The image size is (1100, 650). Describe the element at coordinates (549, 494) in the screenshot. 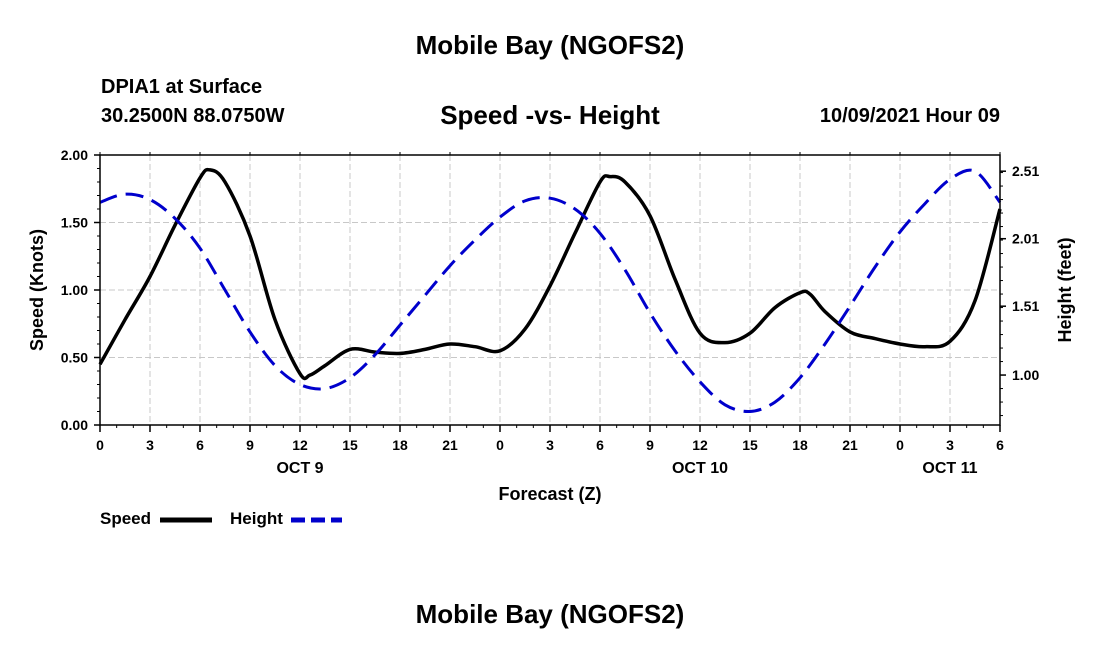

I see `x-axis-label: Forecast (Z)` at that location.